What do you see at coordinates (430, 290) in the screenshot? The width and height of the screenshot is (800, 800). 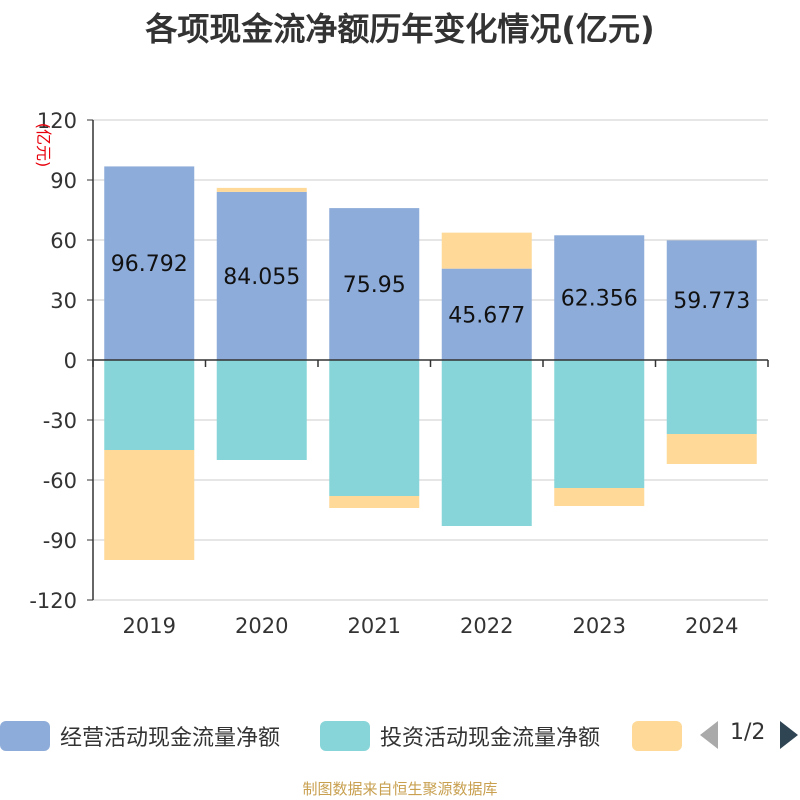 I see `data-labels: 96.792 84.055 75.95 45.677 62.356 59.773` at bounding box center [430, 290].